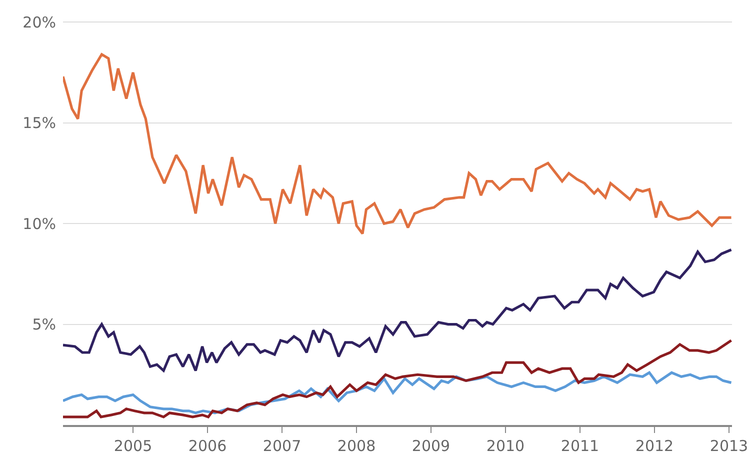 The image size is (756, 455). What do you see at coordinates (580, 446) in the screenshot?
I see `x-tick-label: 2011` at bounding box center [580, 446].